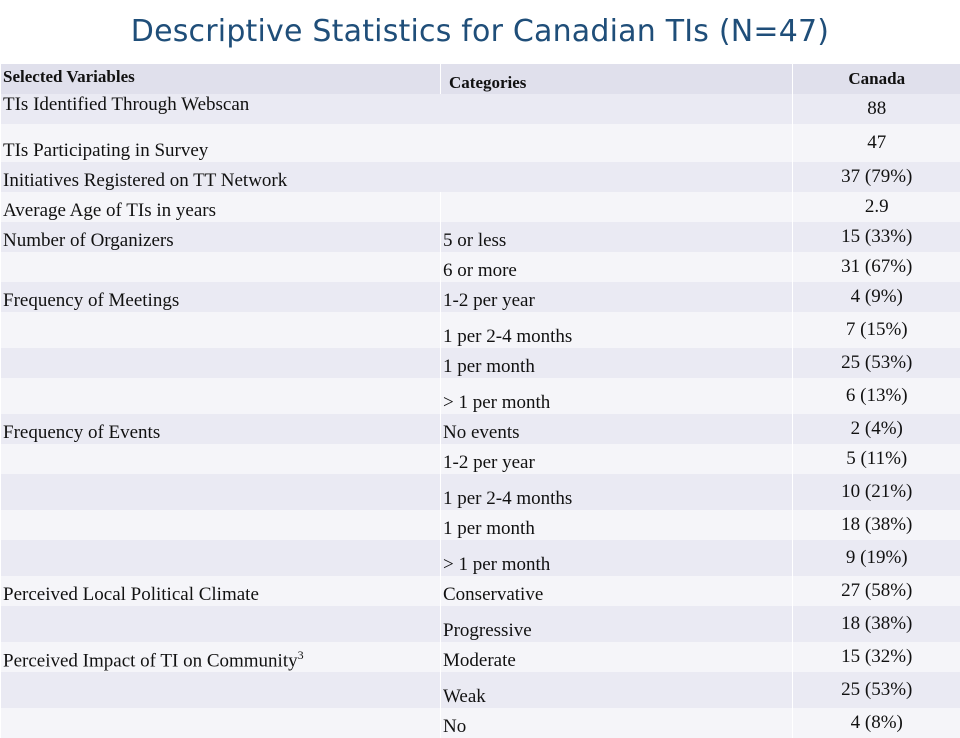 The width and height of the screenshot is (960, 738). What do you see at coordinates (876, 723) in the screenshot?
I see `value-cell: 4 (8%)` at bounding box center [876, 723].